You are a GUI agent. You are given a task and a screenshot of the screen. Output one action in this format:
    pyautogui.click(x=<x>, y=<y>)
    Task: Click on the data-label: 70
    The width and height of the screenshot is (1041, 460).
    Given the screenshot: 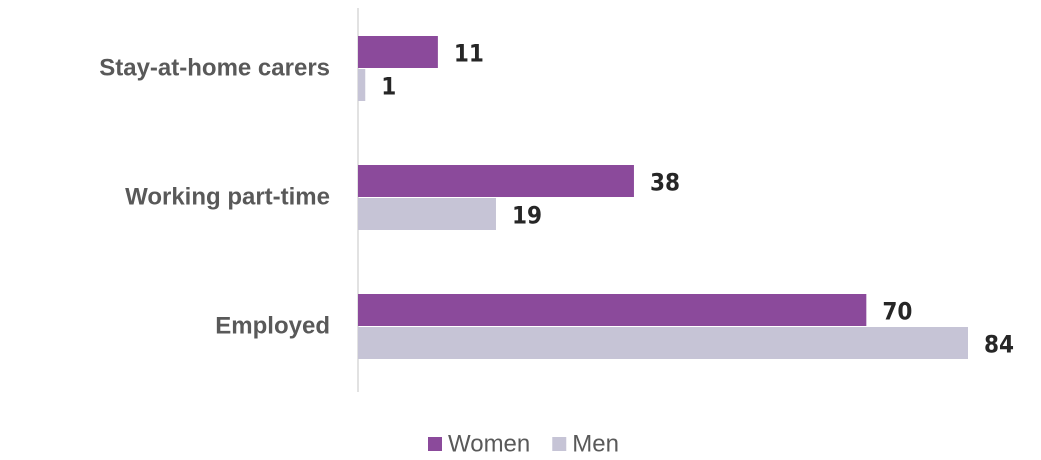 What is the action you would take?
    pyautogui.click(x=897, y=312)
    